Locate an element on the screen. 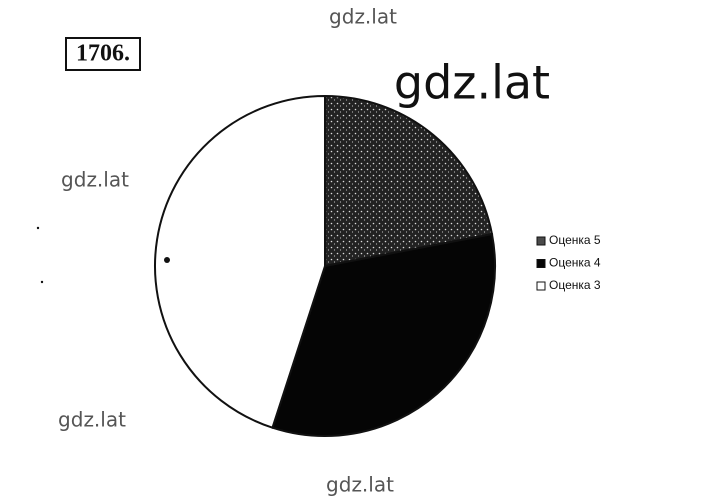 The image size is (720, 499). legend-label: Оценка 5 is located at coordinates (575, 240).